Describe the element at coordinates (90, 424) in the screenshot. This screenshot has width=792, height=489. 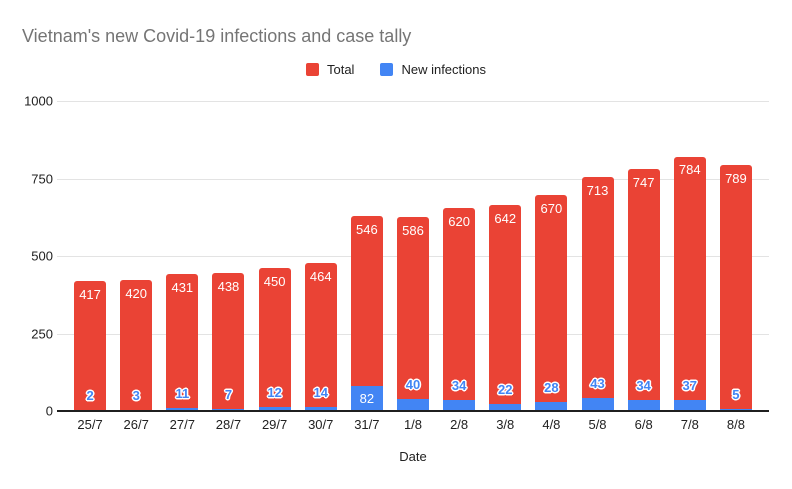
I see `x-tick-label: 25/7` at that location.